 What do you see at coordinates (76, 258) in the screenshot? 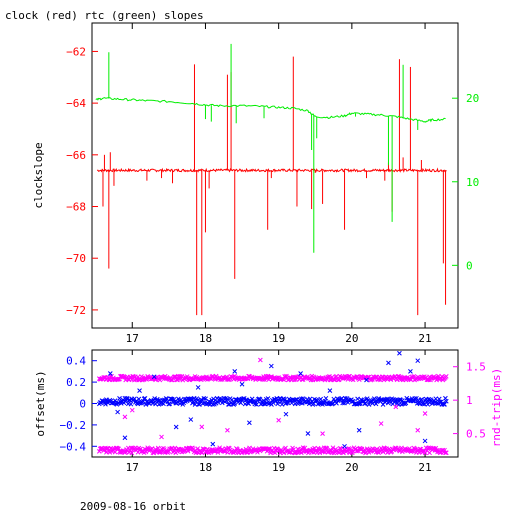
I see `top-y-tick-label: −70` at bounding box center [76, 258].